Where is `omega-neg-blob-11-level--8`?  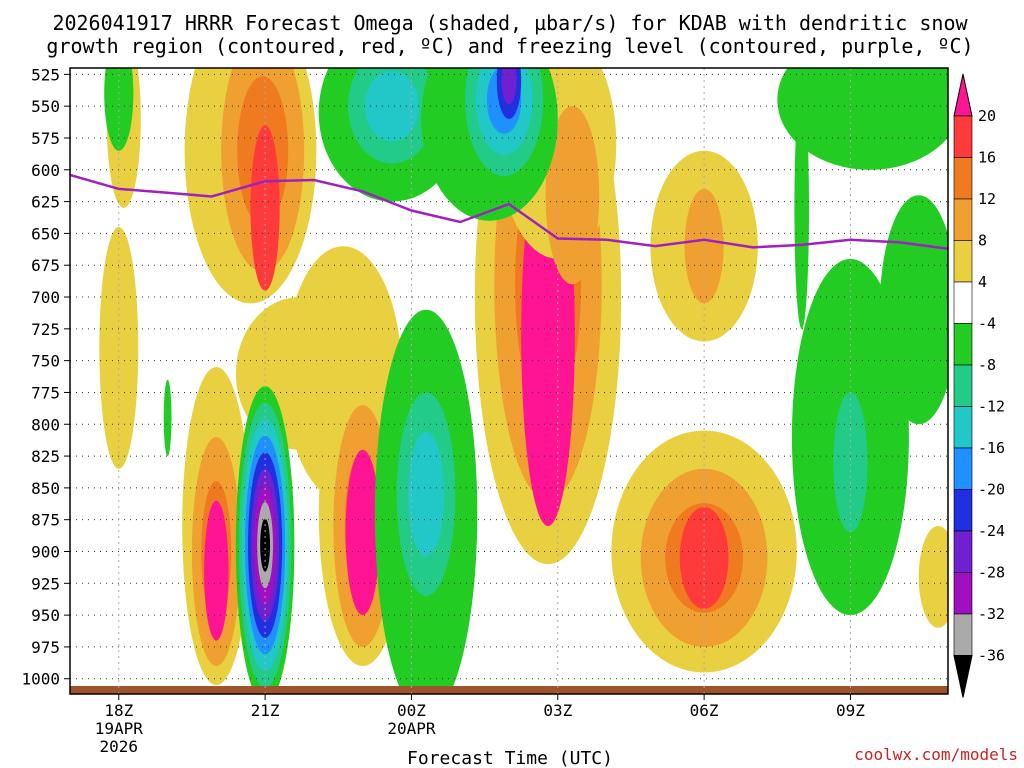
omega-neg-blob-11-level--8 is located at coordinates (850, 462).